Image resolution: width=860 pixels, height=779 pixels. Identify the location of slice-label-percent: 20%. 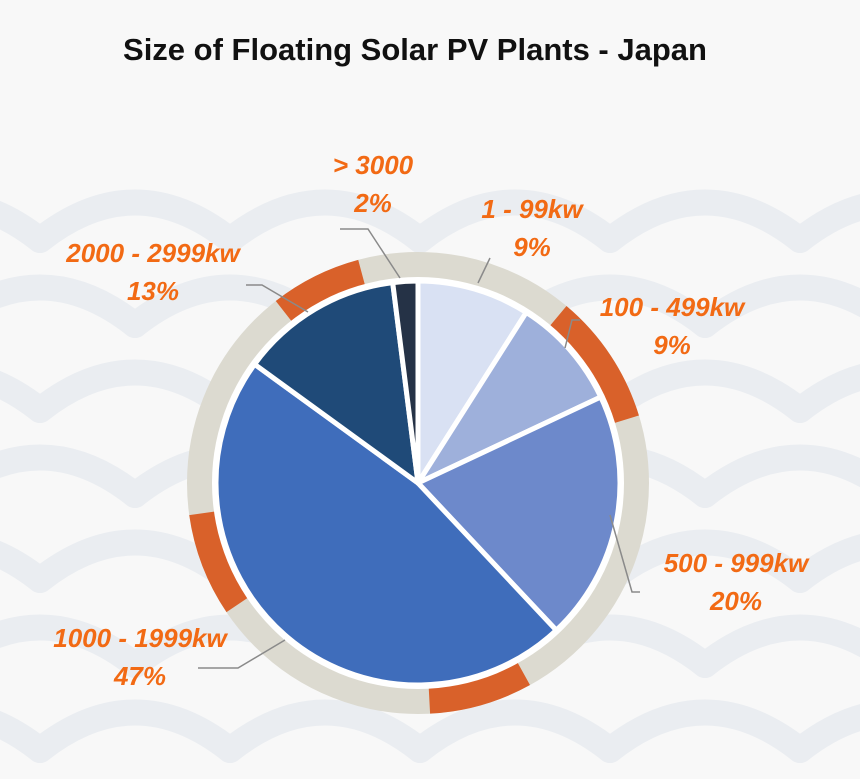
(735, 601).